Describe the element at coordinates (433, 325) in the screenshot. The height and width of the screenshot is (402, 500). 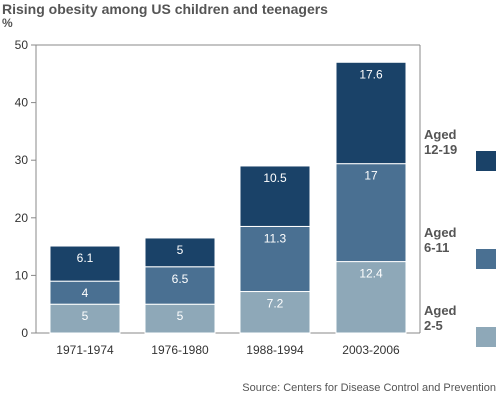
I see `legend-label-line: 2-5` at that location.